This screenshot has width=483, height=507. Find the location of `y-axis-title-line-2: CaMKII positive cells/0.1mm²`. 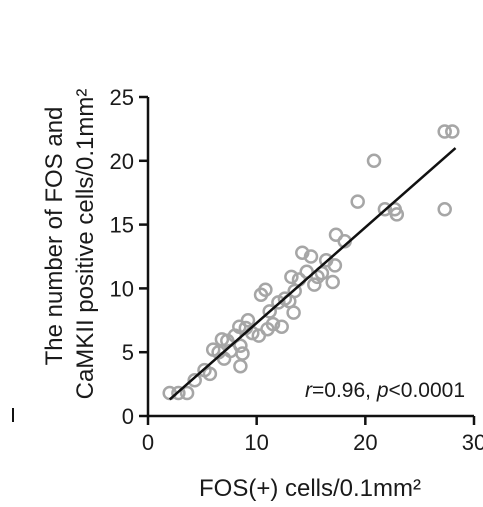

y-axis-title-line-2: CaMKII positive cells/0.1mm² is located at coordinates (85, 244).